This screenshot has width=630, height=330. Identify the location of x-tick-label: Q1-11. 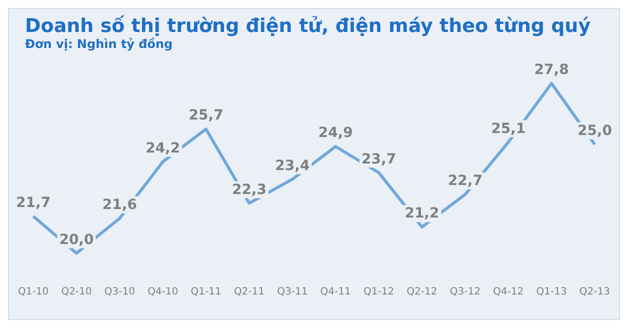
(206, 292).